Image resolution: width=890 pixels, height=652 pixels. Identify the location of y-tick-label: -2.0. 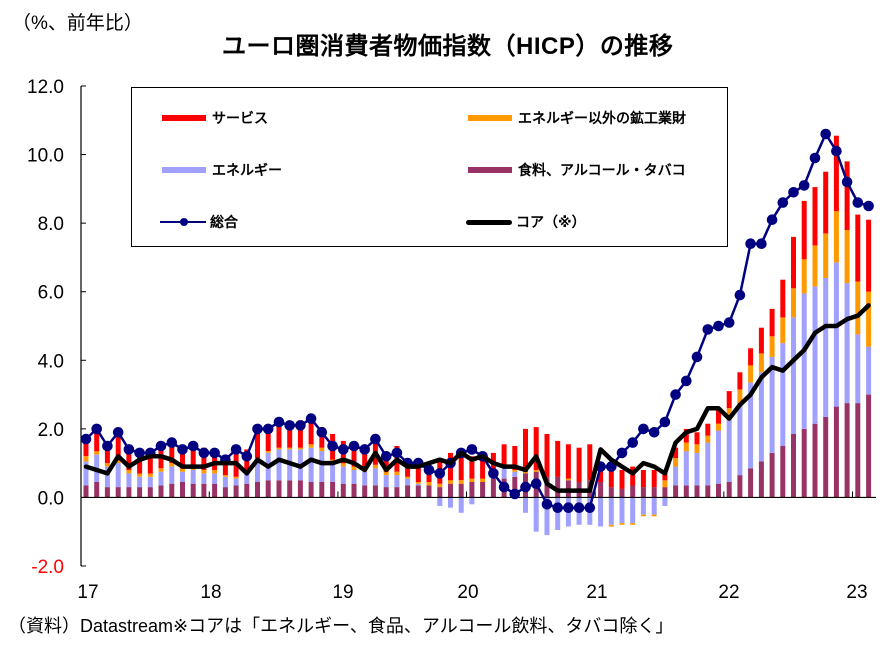
(47, 567).